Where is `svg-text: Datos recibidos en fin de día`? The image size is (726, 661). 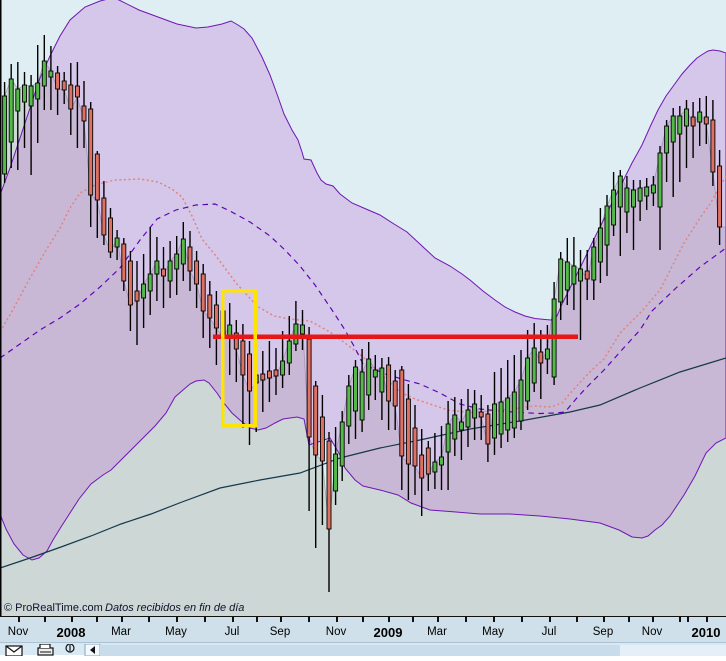 svg-text: Datos recibidos en fin de día is located at coordinates (174, 608).